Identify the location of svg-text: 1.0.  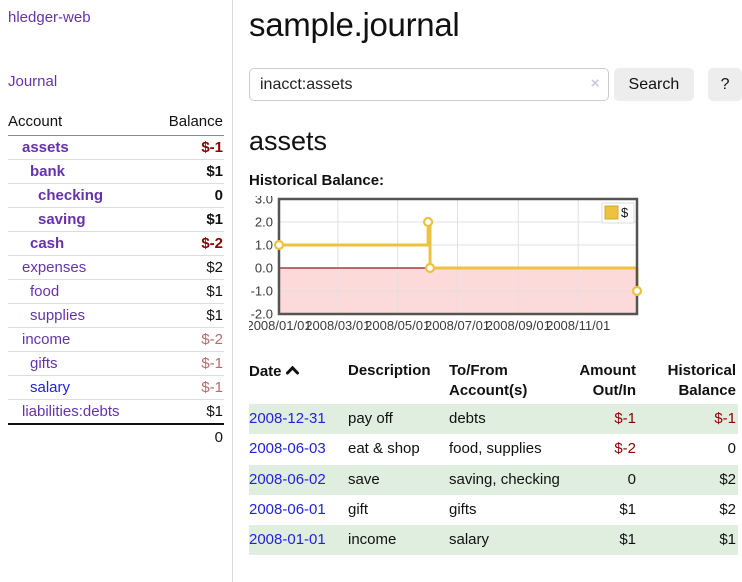
(264, 245).